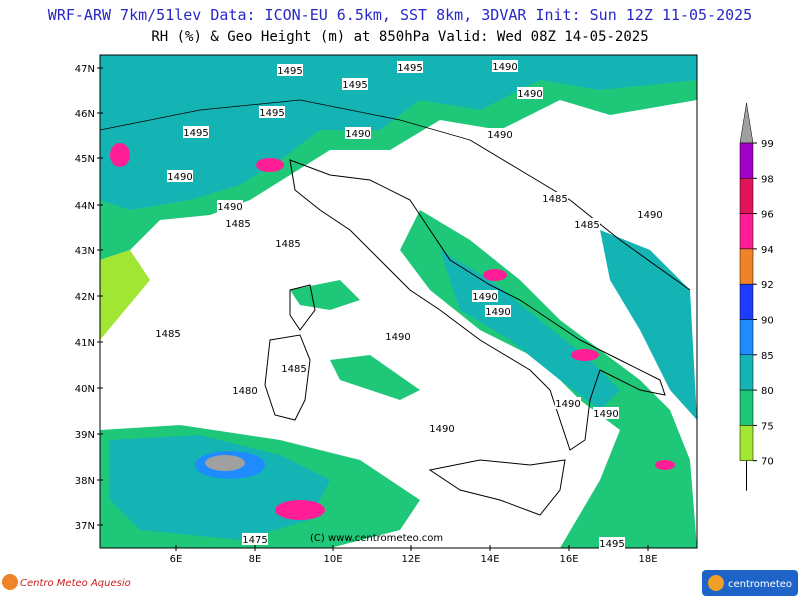  I want to click on colorbar: 99 98 96 94 92 90 85 80 75 70, so click(756, 296).